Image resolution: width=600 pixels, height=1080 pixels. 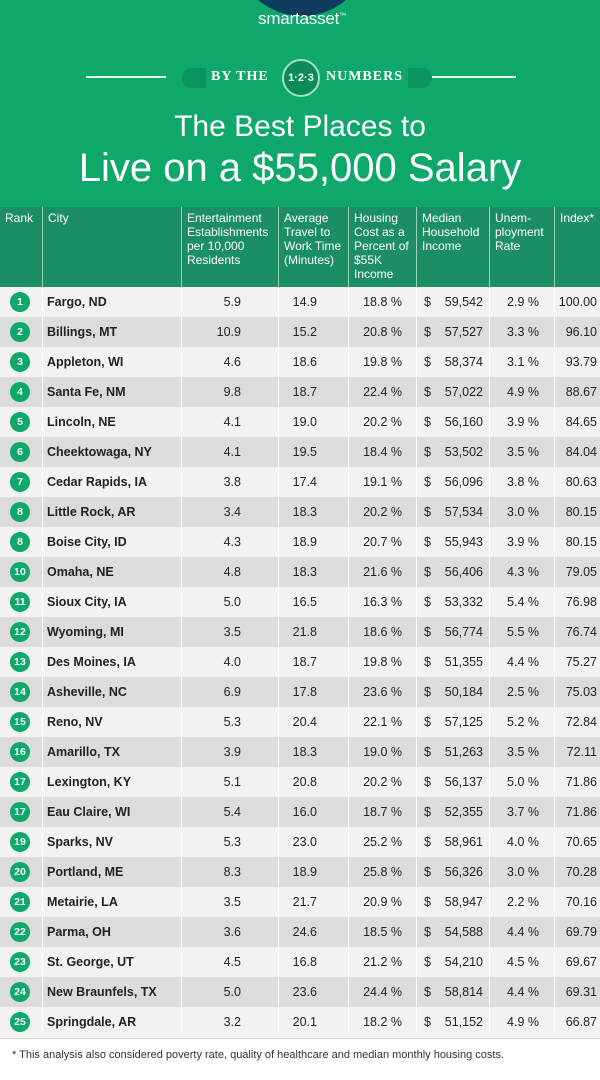 I want to click on housing-cost-value: 25.2 %, so click(x=382, y=842).